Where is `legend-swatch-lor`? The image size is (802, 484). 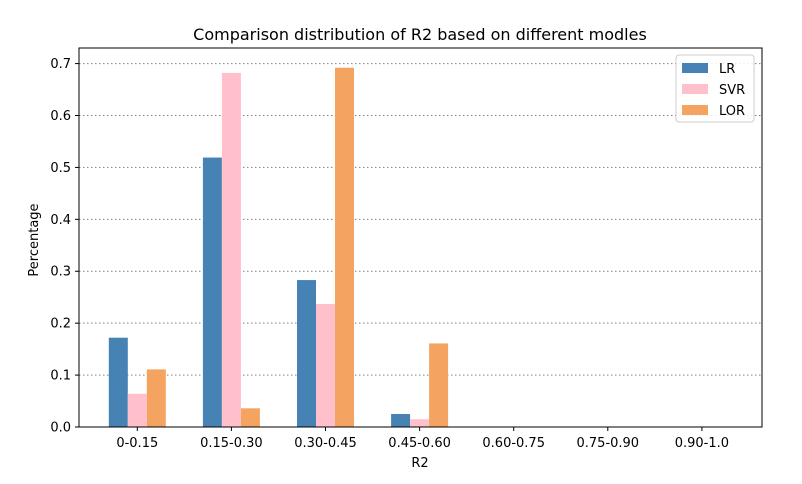
legend-swatch-lor is located at coordinates (695, 110).